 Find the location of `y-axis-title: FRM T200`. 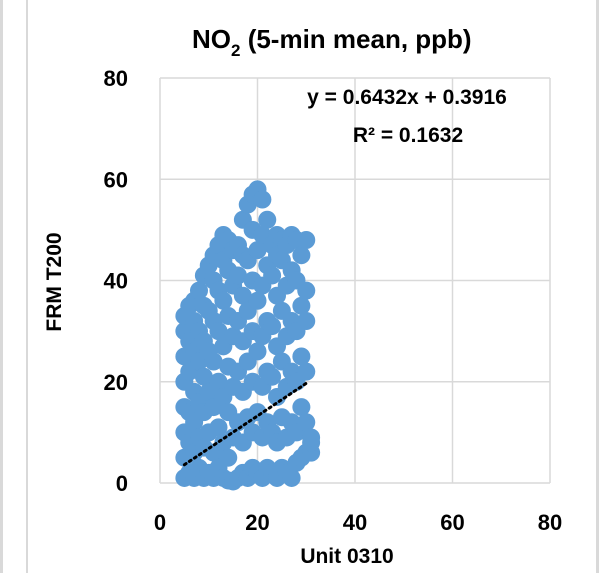

y-axis-title: FRM T200 is located at coordinates (54, 281).